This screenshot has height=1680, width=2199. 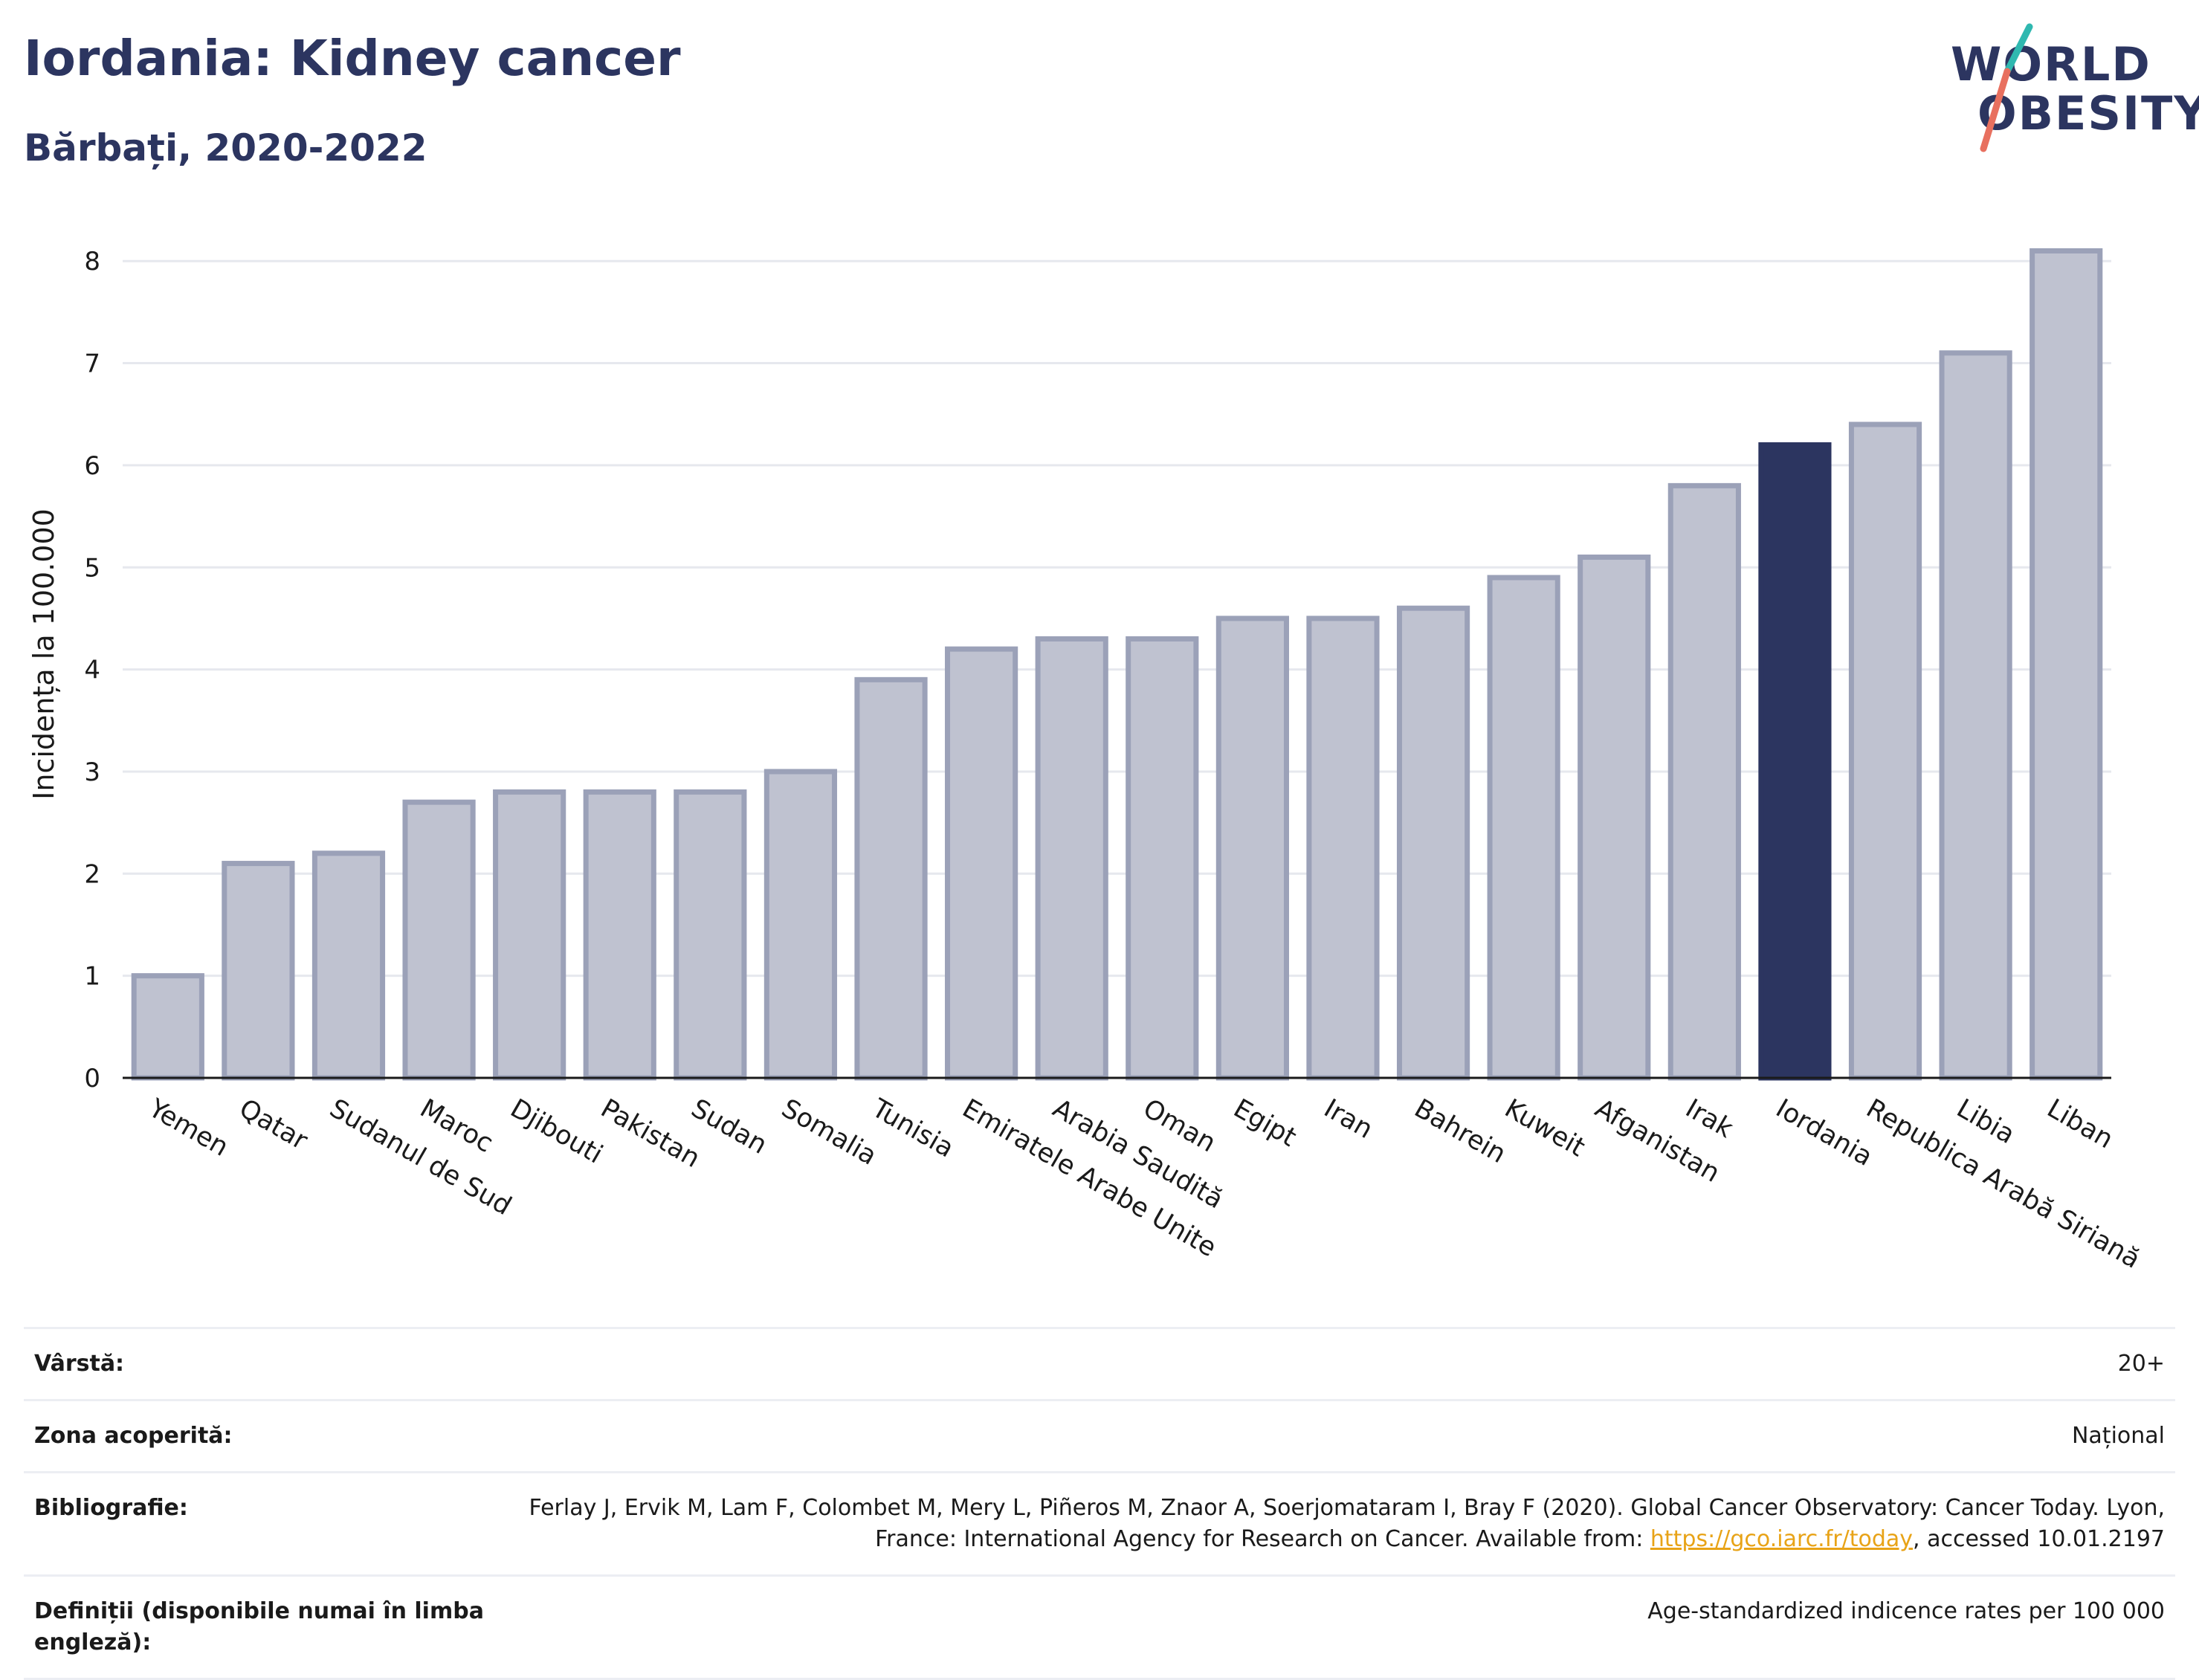 What do you see at coordinates (2080, 1124) in the screenshot?
I see `x-tick-label: Liban` at bounding box center [2080, 1124].